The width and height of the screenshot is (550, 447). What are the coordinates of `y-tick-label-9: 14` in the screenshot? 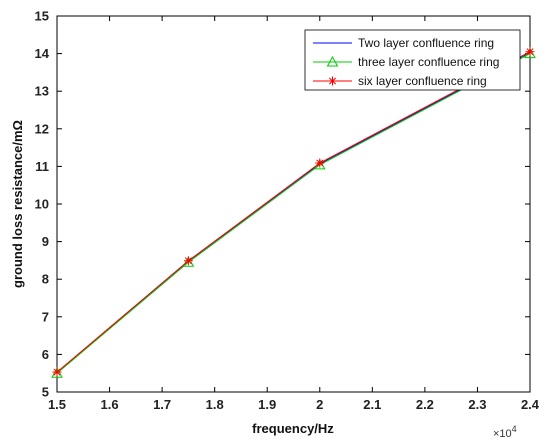 It's located at (42, 53).